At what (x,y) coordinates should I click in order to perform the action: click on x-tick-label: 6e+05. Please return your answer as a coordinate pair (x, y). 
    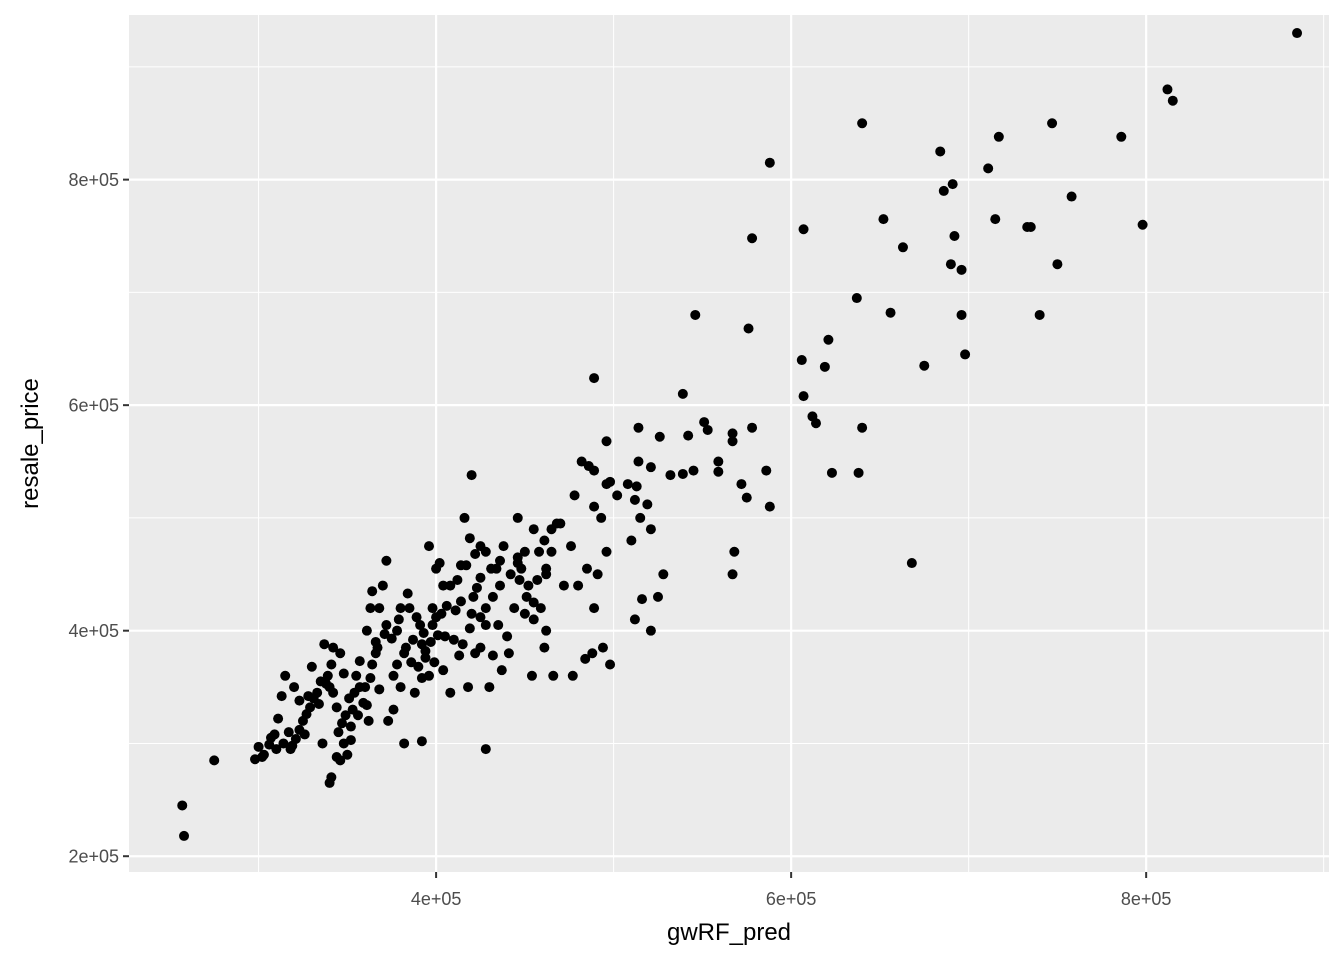
    Looking at the image, I should click on (791, 899).